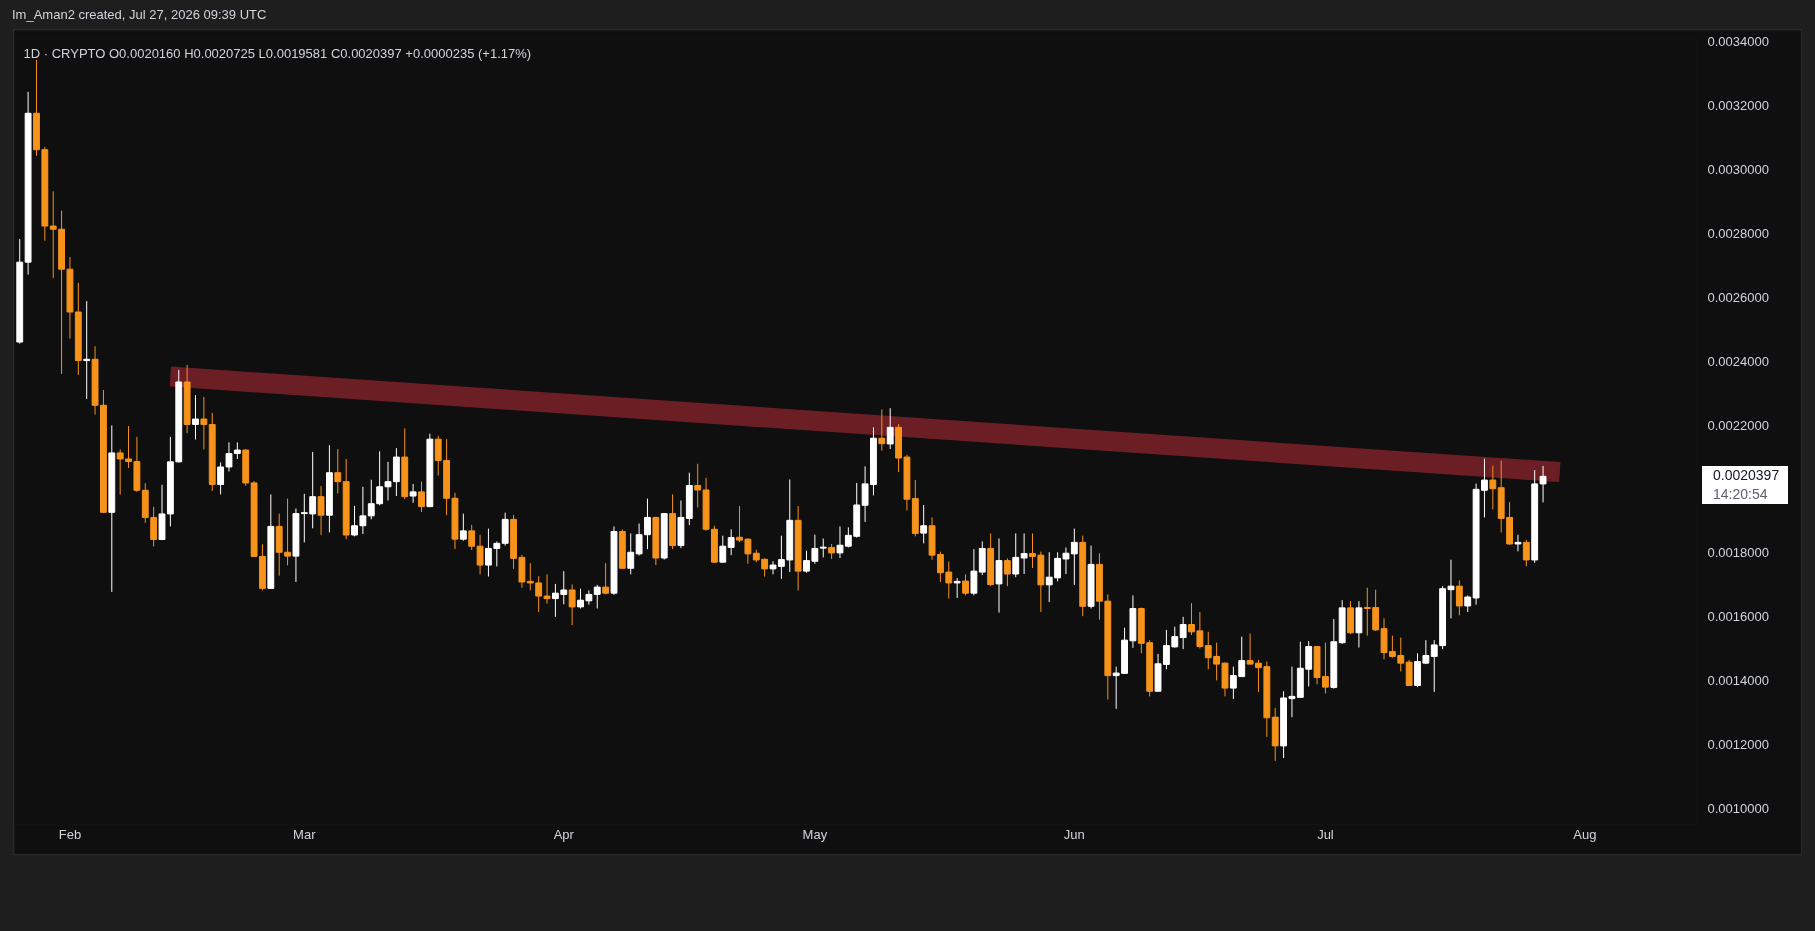  What do you see at coordinates (70, 834) in the screenshot?
I see `x-tick-label: Feb` at bounding box center [70, 834].